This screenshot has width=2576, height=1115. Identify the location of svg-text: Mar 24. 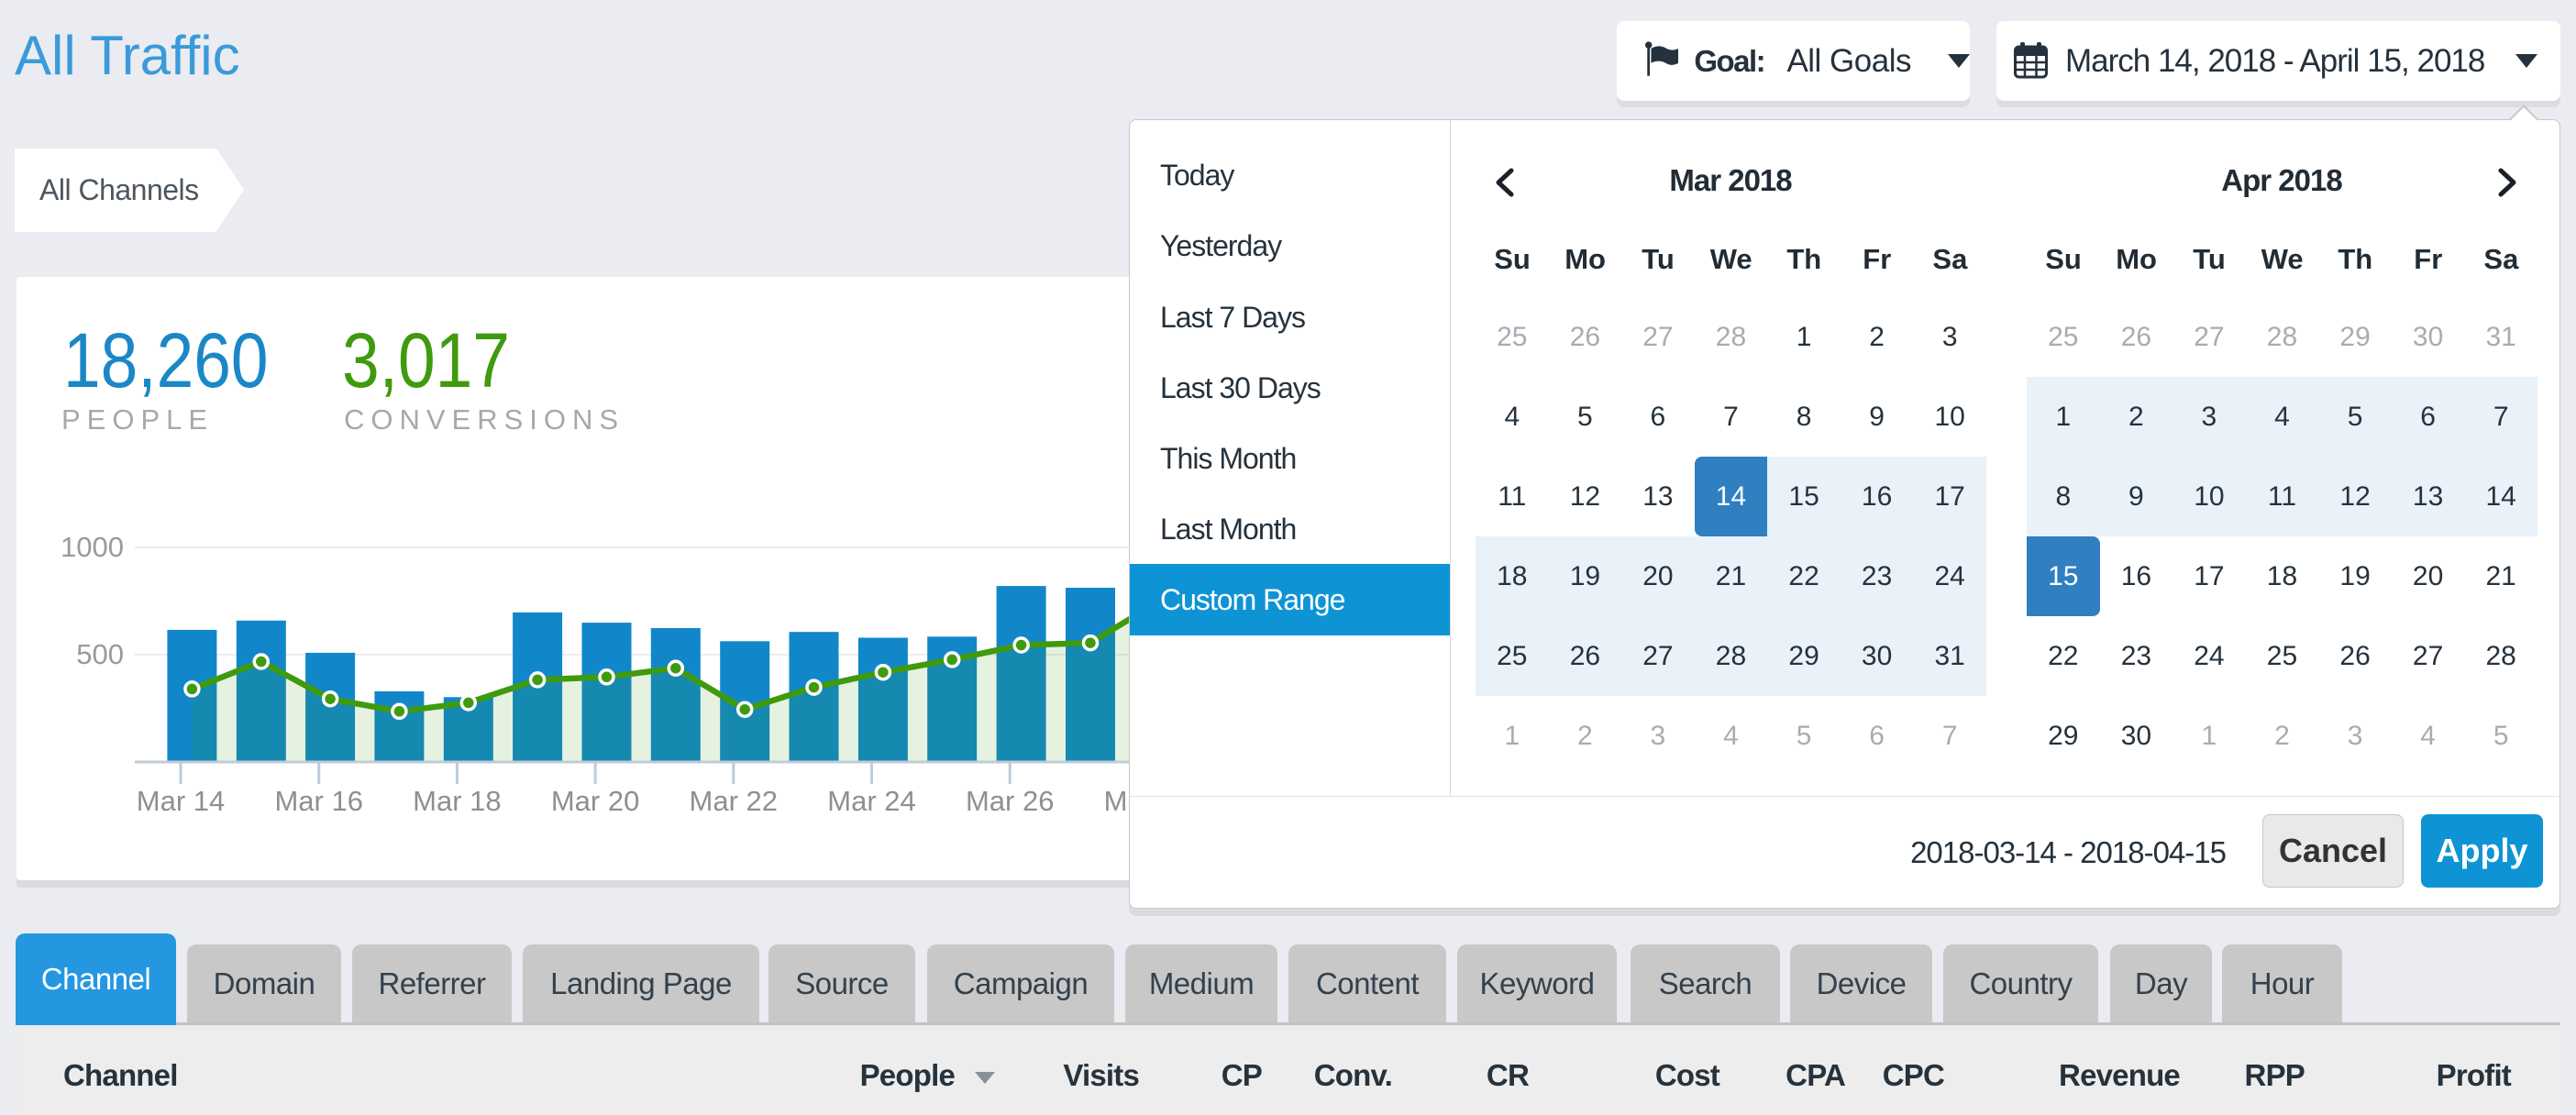
(871, 801).